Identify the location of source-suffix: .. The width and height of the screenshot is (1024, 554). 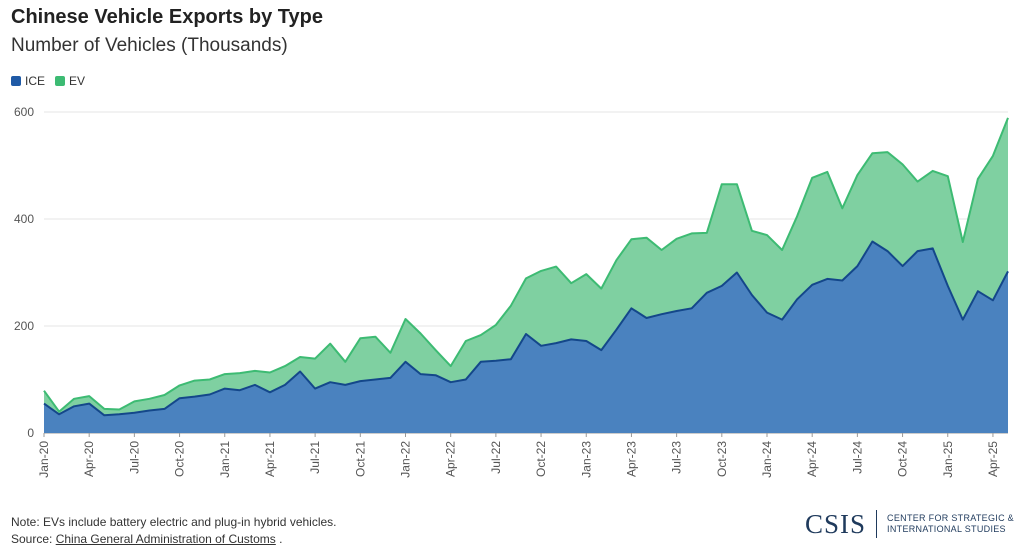
(279, 539).